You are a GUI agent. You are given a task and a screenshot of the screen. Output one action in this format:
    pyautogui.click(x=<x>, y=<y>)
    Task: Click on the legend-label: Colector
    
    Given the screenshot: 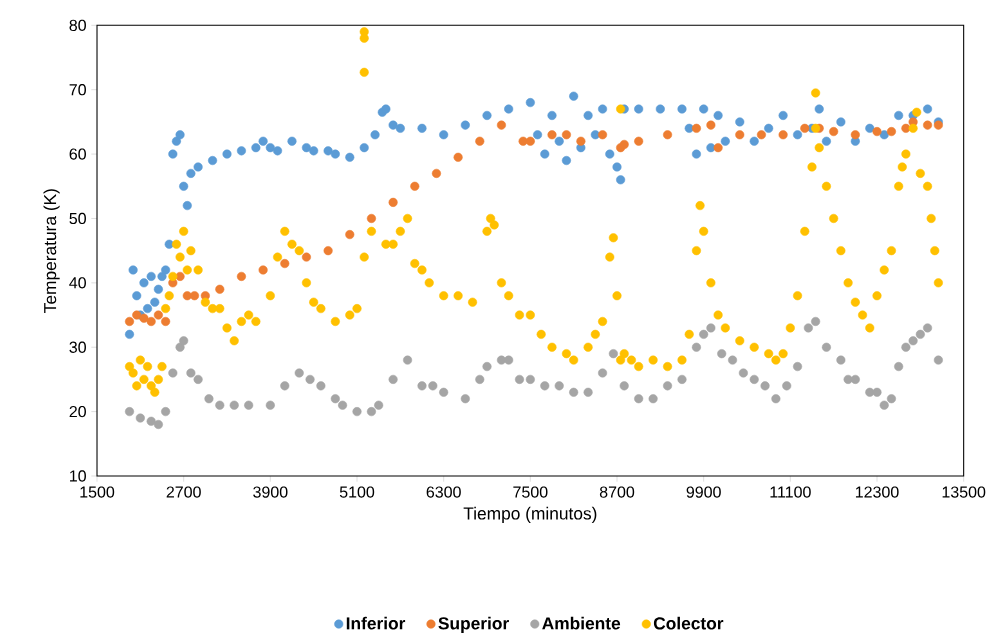 What is the action you would take?
    pyautogui.click(x=688, y=623)
    